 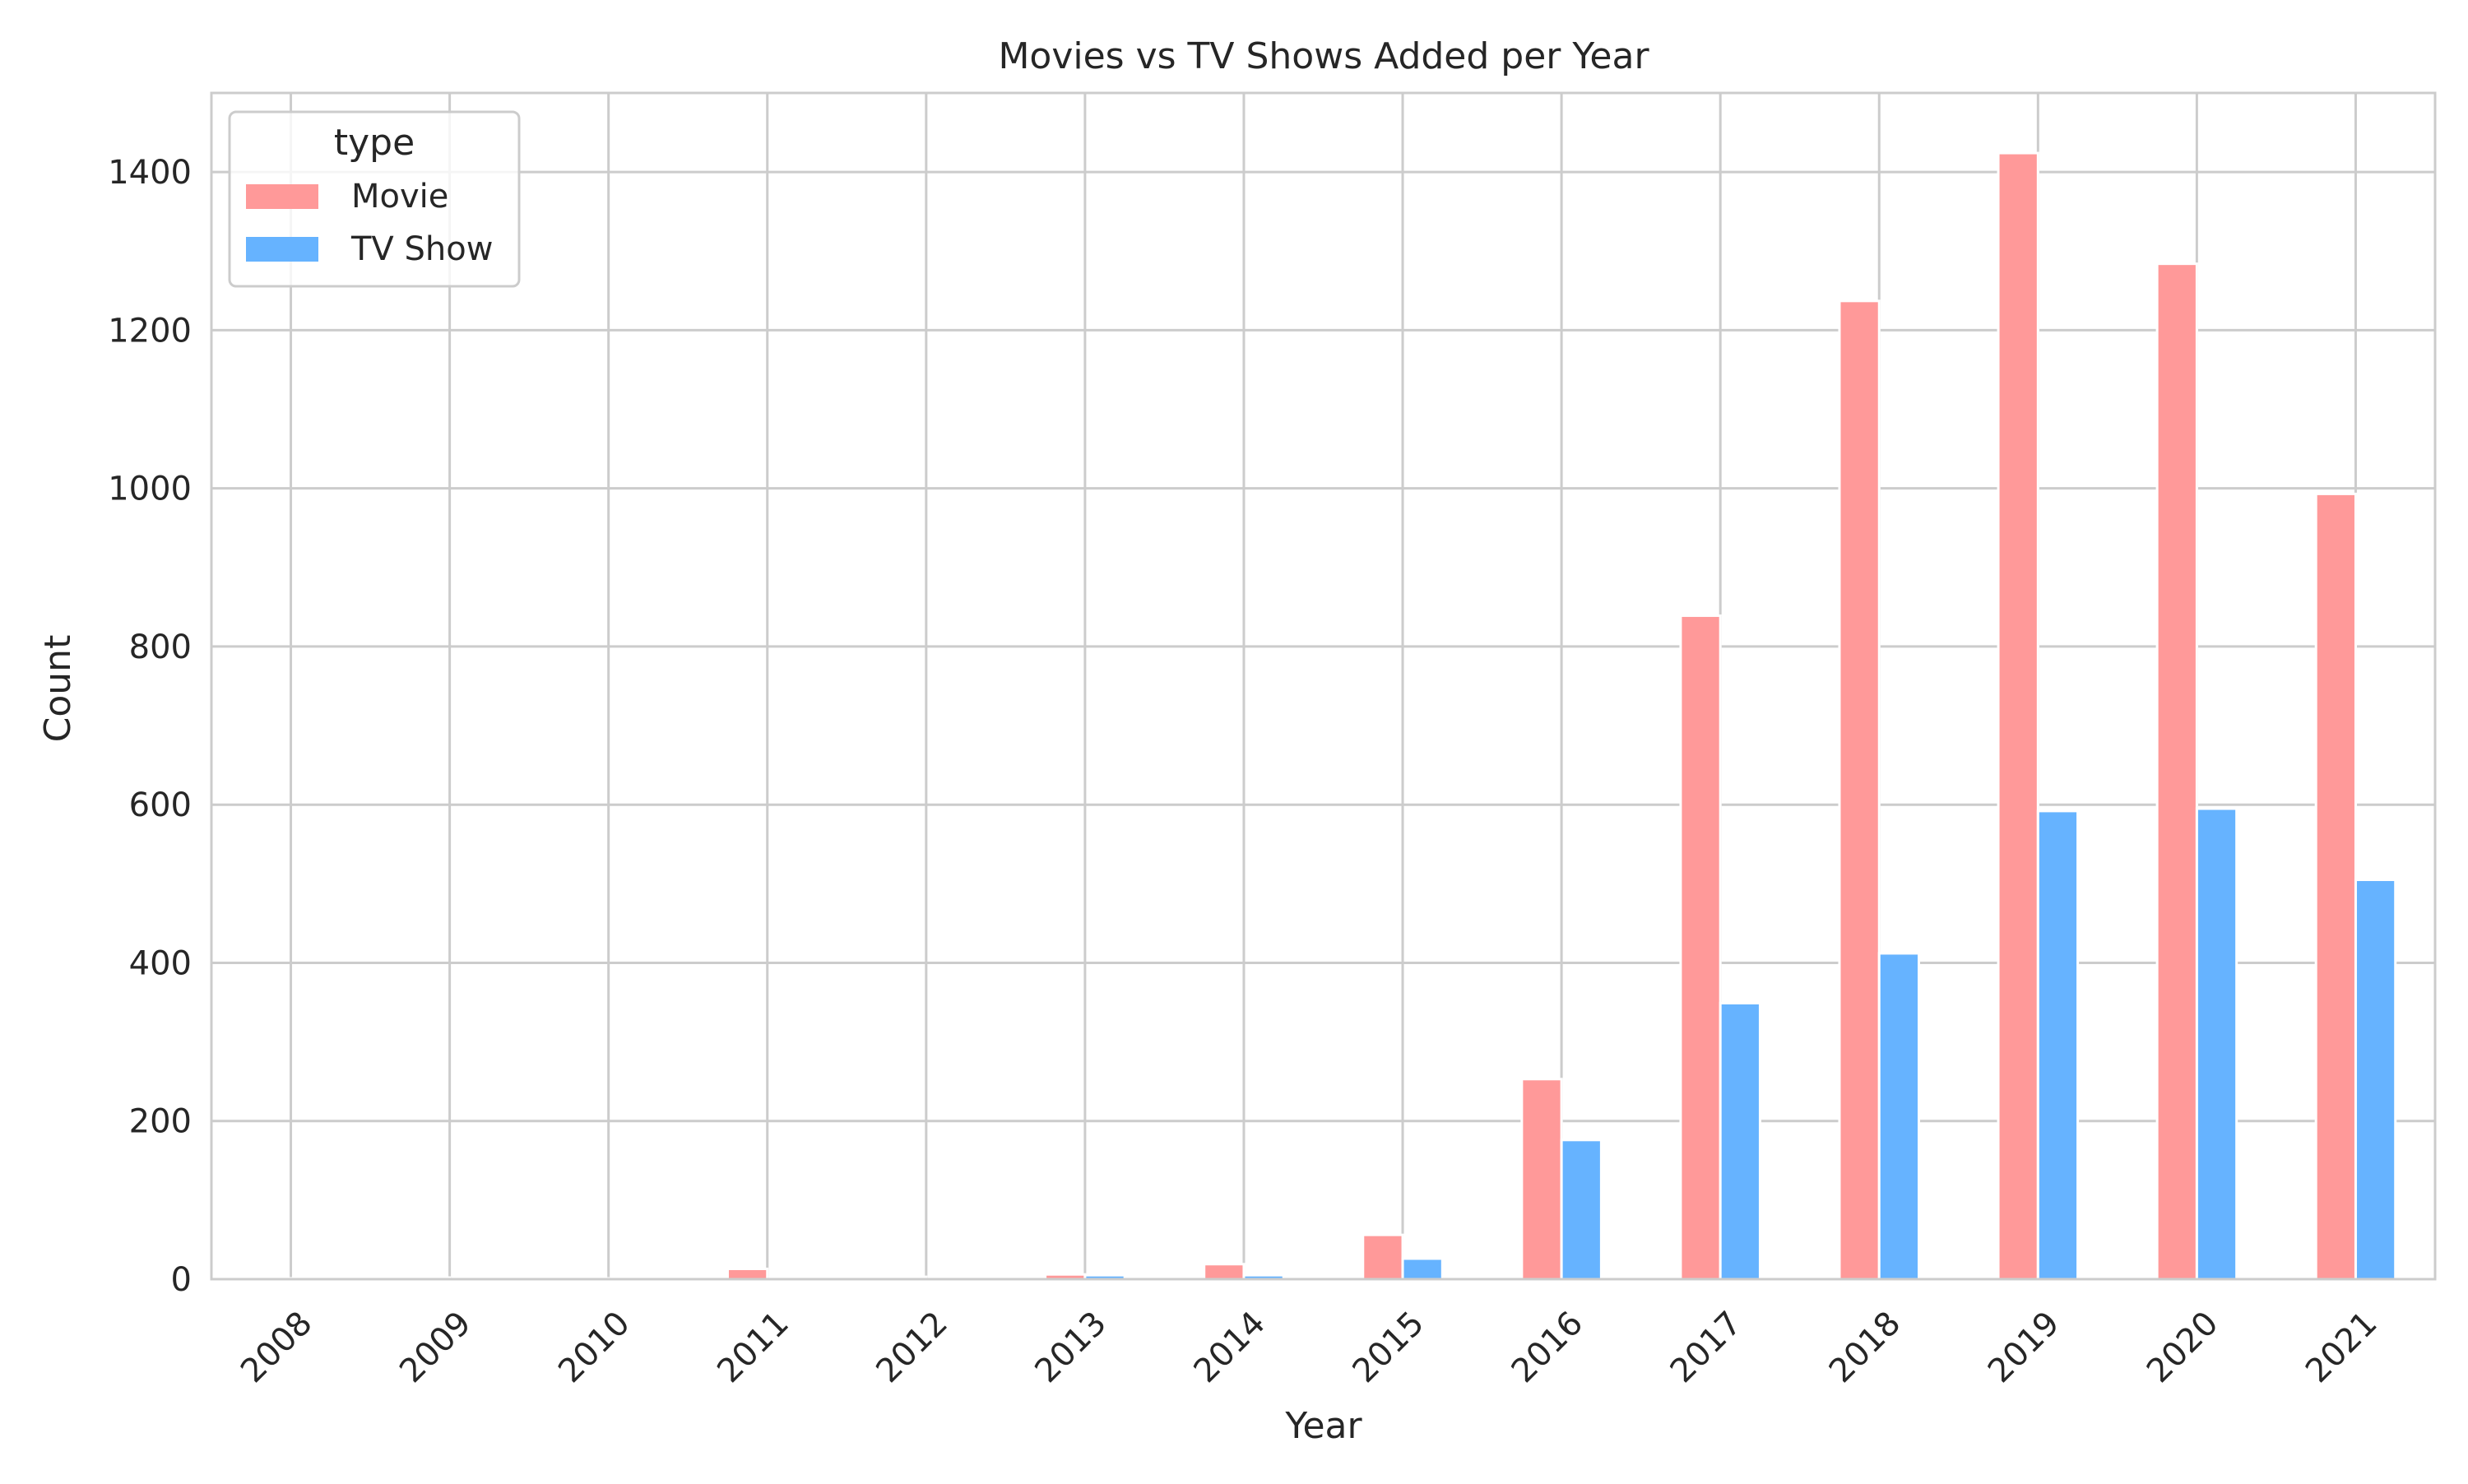 I want to click on legend-swatch-tv-show, so click(x=282, y=250).